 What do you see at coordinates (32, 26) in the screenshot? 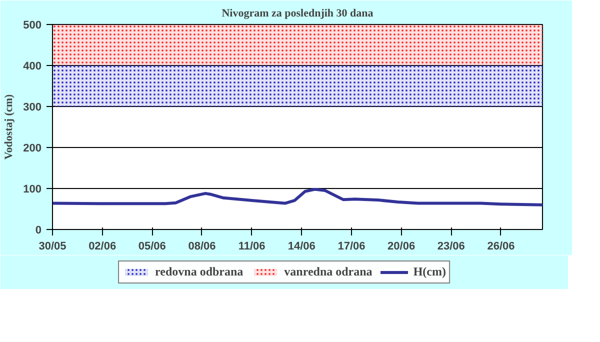
I see `y-tick-label: 500` at bounding box center [32, 26].